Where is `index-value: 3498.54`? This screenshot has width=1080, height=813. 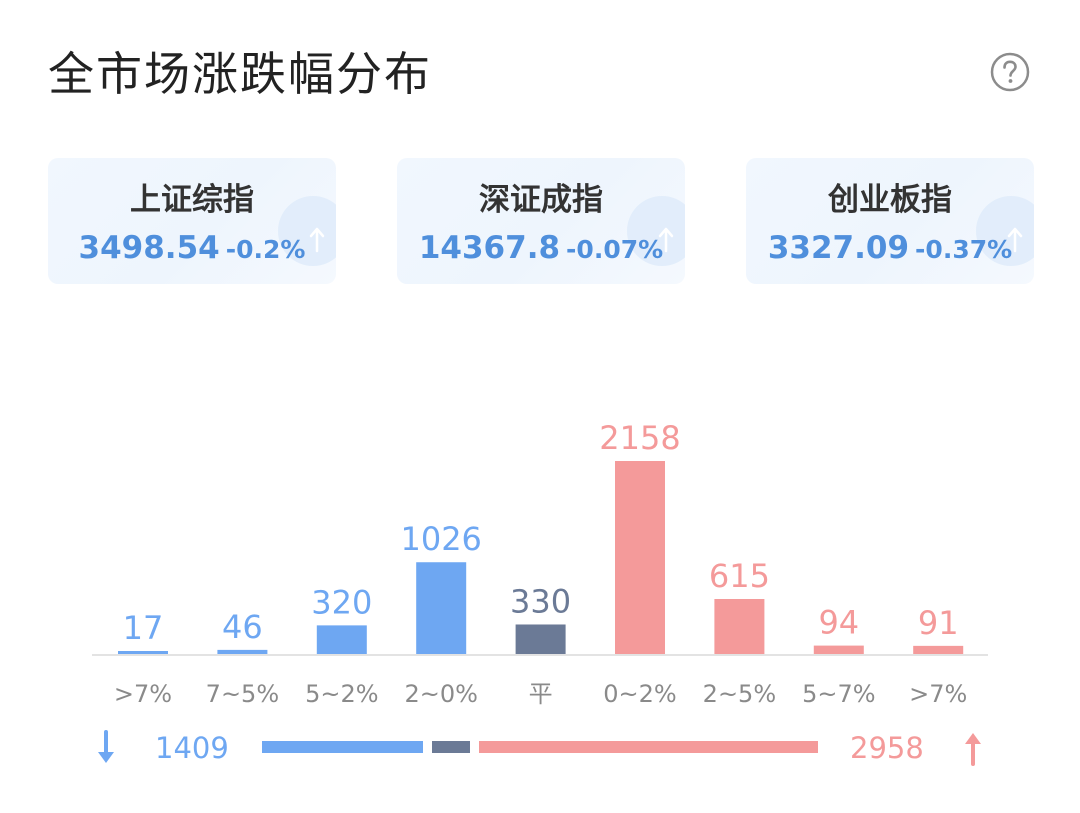 index-value: 3498.54 is located at coordinates (149, 248).